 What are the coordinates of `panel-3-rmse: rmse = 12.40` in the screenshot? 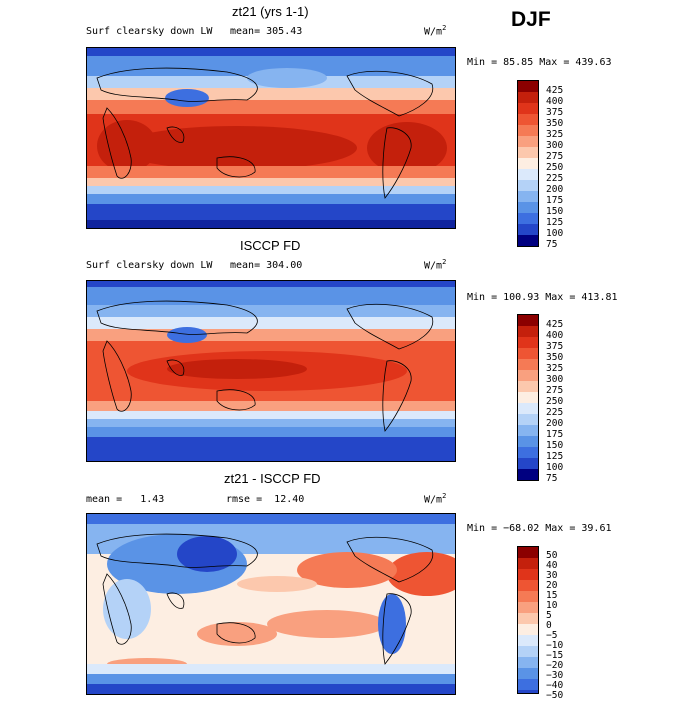 It's located at (265, 499).